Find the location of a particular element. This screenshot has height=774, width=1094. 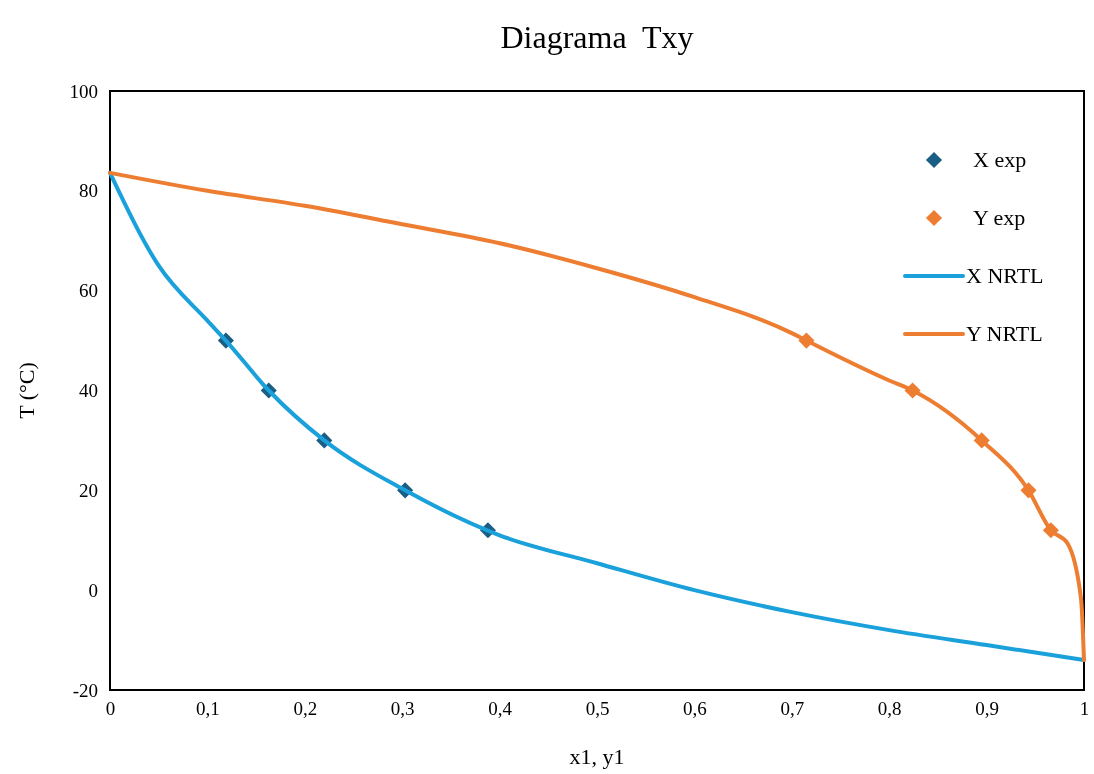

x-tick-label: 0,4 is located at coordinates (500, 709).